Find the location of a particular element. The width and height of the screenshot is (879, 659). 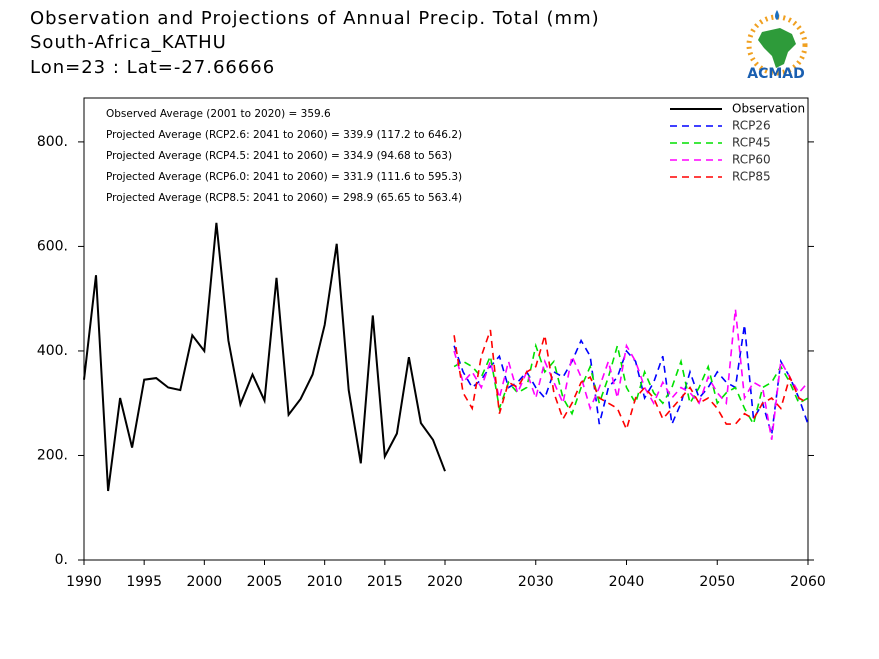

x-tick-label: 2000 is located at coordinates (205, 582).